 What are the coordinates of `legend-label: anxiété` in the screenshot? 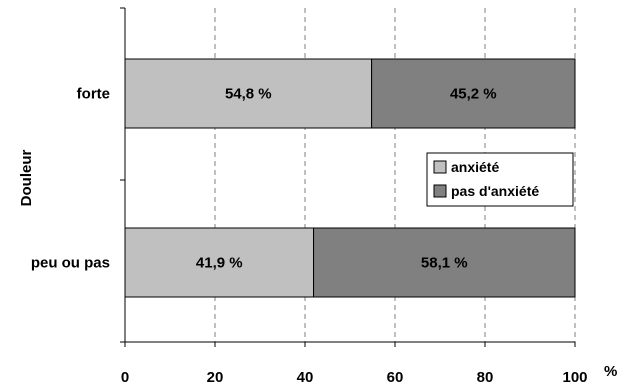 It's located at (475, 167).